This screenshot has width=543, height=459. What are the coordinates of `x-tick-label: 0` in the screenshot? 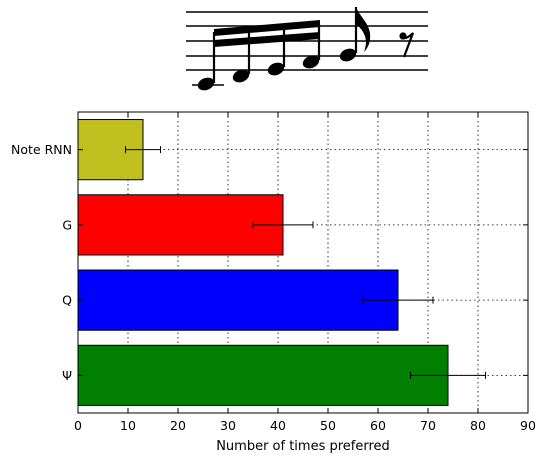 It's located at (78, 425).